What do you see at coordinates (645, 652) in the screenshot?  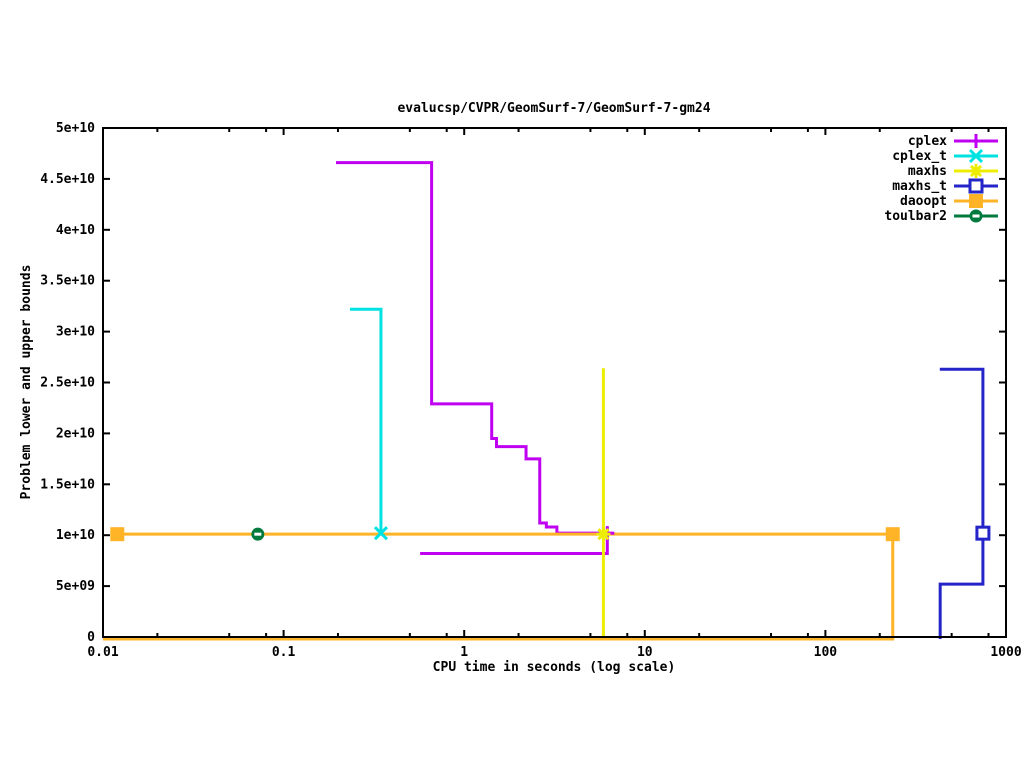 I see `x-tick-label: 10` at bounding box center [645, 652].